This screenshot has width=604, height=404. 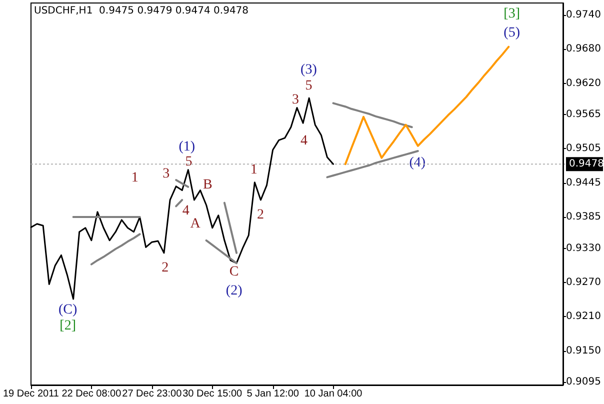 I want to click on annotation: C, so click(x=234, y=272).